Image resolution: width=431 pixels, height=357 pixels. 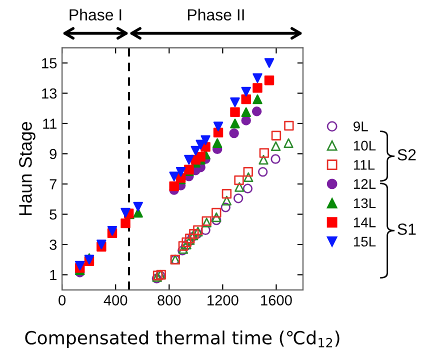 What do you see at coordinates (116, 300) in the screenshot?
I see `x-tick-label: 400` at bounding box center [116, 300].